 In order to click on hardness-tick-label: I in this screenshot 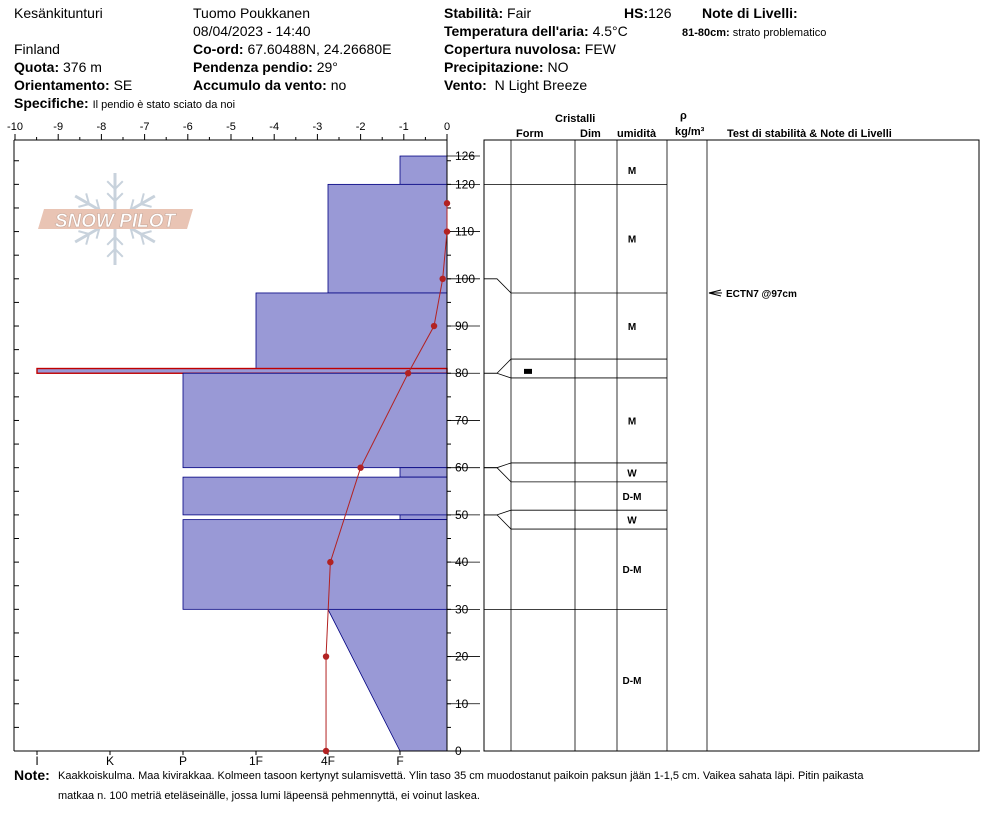, I will do `click(36, 761)`.